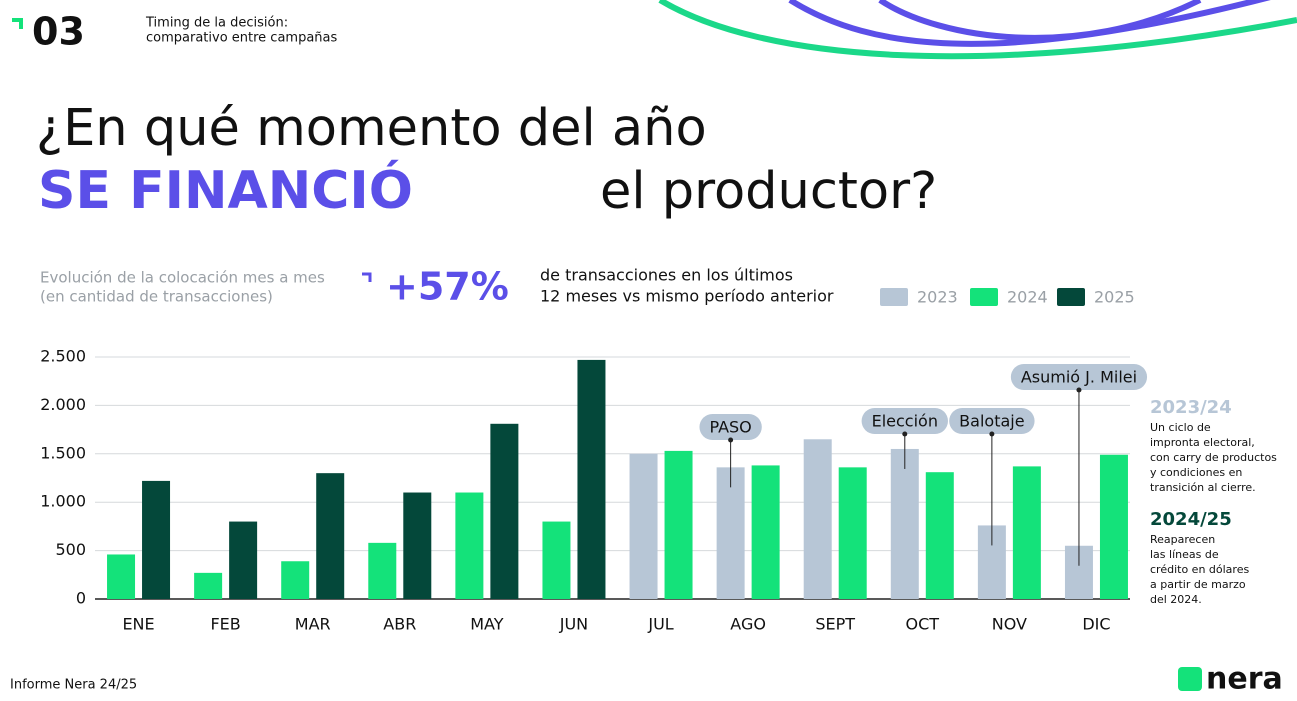 This screenshot has height=701, width=1297. I want to click on note-text: las líneas de, so click(1184, 554).